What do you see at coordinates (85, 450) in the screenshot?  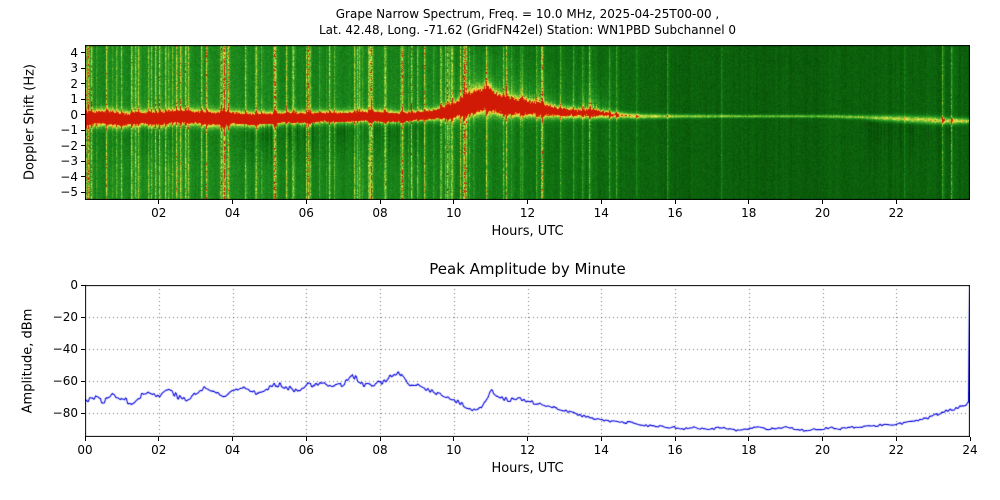 I see `x-tick-label: 00` at bounding box center [85, 450].